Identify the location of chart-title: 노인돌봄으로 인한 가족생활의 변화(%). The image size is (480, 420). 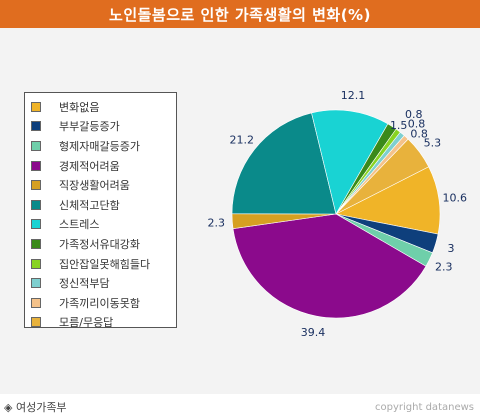
(240, 14).